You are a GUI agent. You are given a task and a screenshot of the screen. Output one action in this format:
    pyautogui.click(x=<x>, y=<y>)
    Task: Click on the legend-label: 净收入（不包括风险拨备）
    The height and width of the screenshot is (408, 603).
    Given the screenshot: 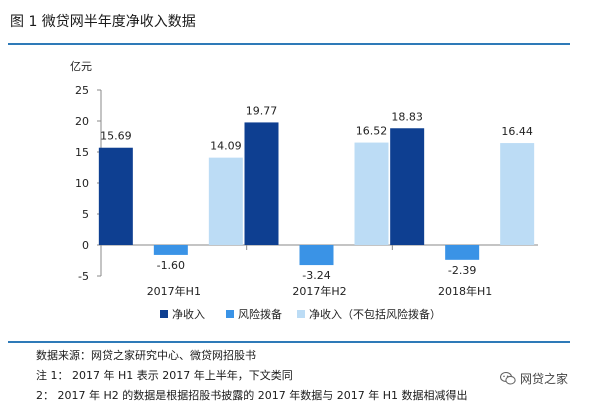 What is the action you would take?
    pyautogui.click(x=375, y=314)
    